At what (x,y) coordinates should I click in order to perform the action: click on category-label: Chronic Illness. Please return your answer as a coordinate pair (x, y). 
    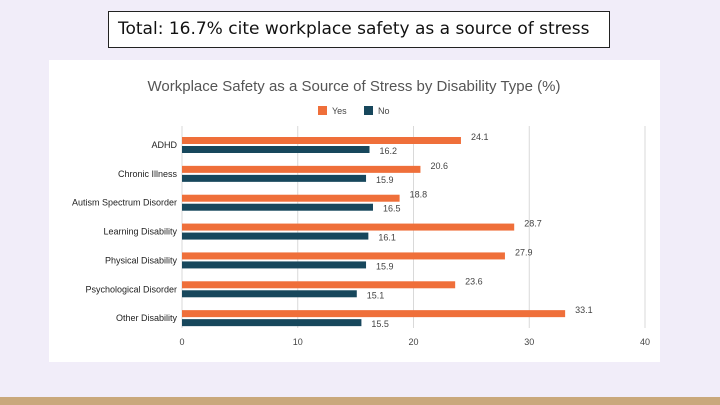
    Looking at the image, I should click on (148, 174).